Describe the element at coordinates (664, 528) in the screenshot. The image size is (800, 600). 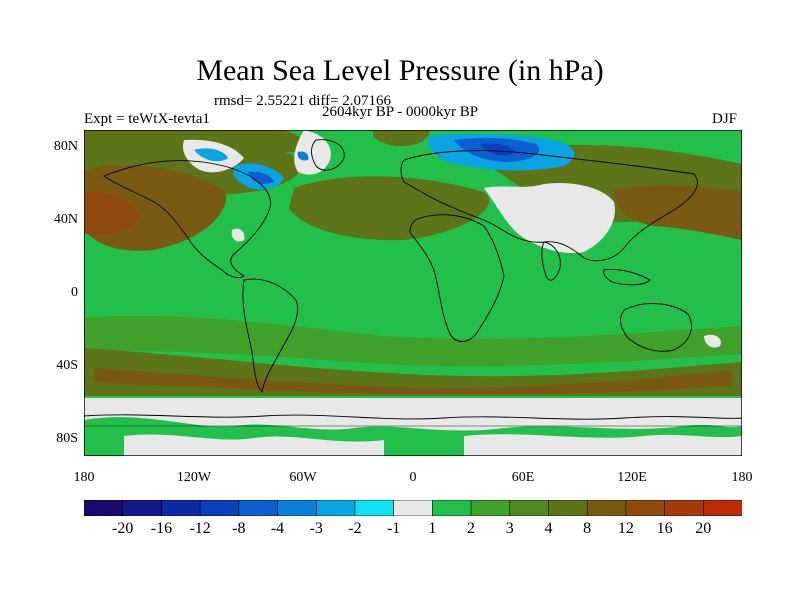
I see `colorbar-label: 16` at that location.